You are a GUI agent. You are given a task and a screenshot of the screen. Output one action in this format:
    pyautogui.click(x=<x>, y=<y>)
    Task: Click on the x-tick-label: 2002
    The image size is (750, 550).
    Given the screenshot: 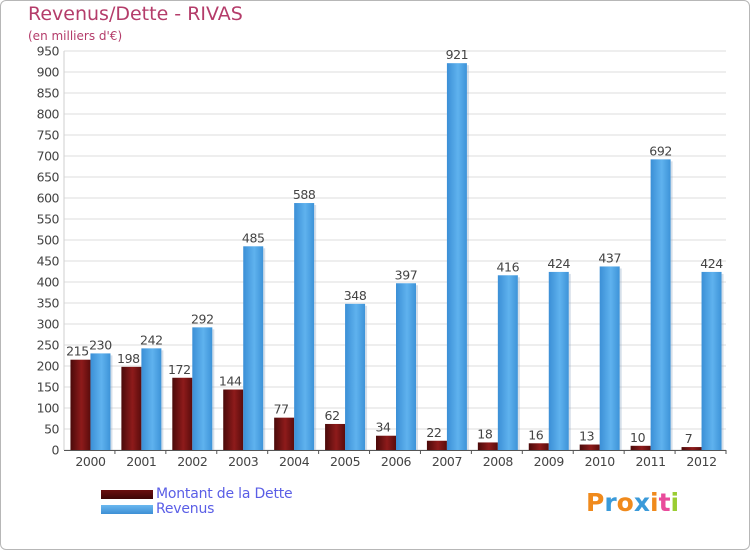 What is the action you would take?
    pyautogui.click(x=192, y=461)
    